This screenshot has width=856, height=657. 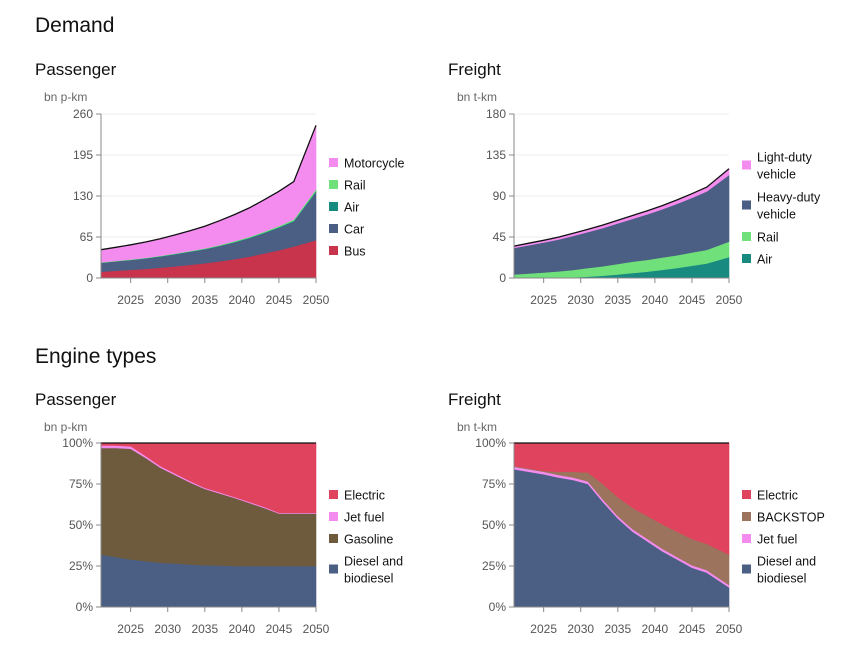 What do you see at coordinates (76, 399) in the screenshot?
I see `engine-passenger-title: Passenger` at bounding box center [76, 399].